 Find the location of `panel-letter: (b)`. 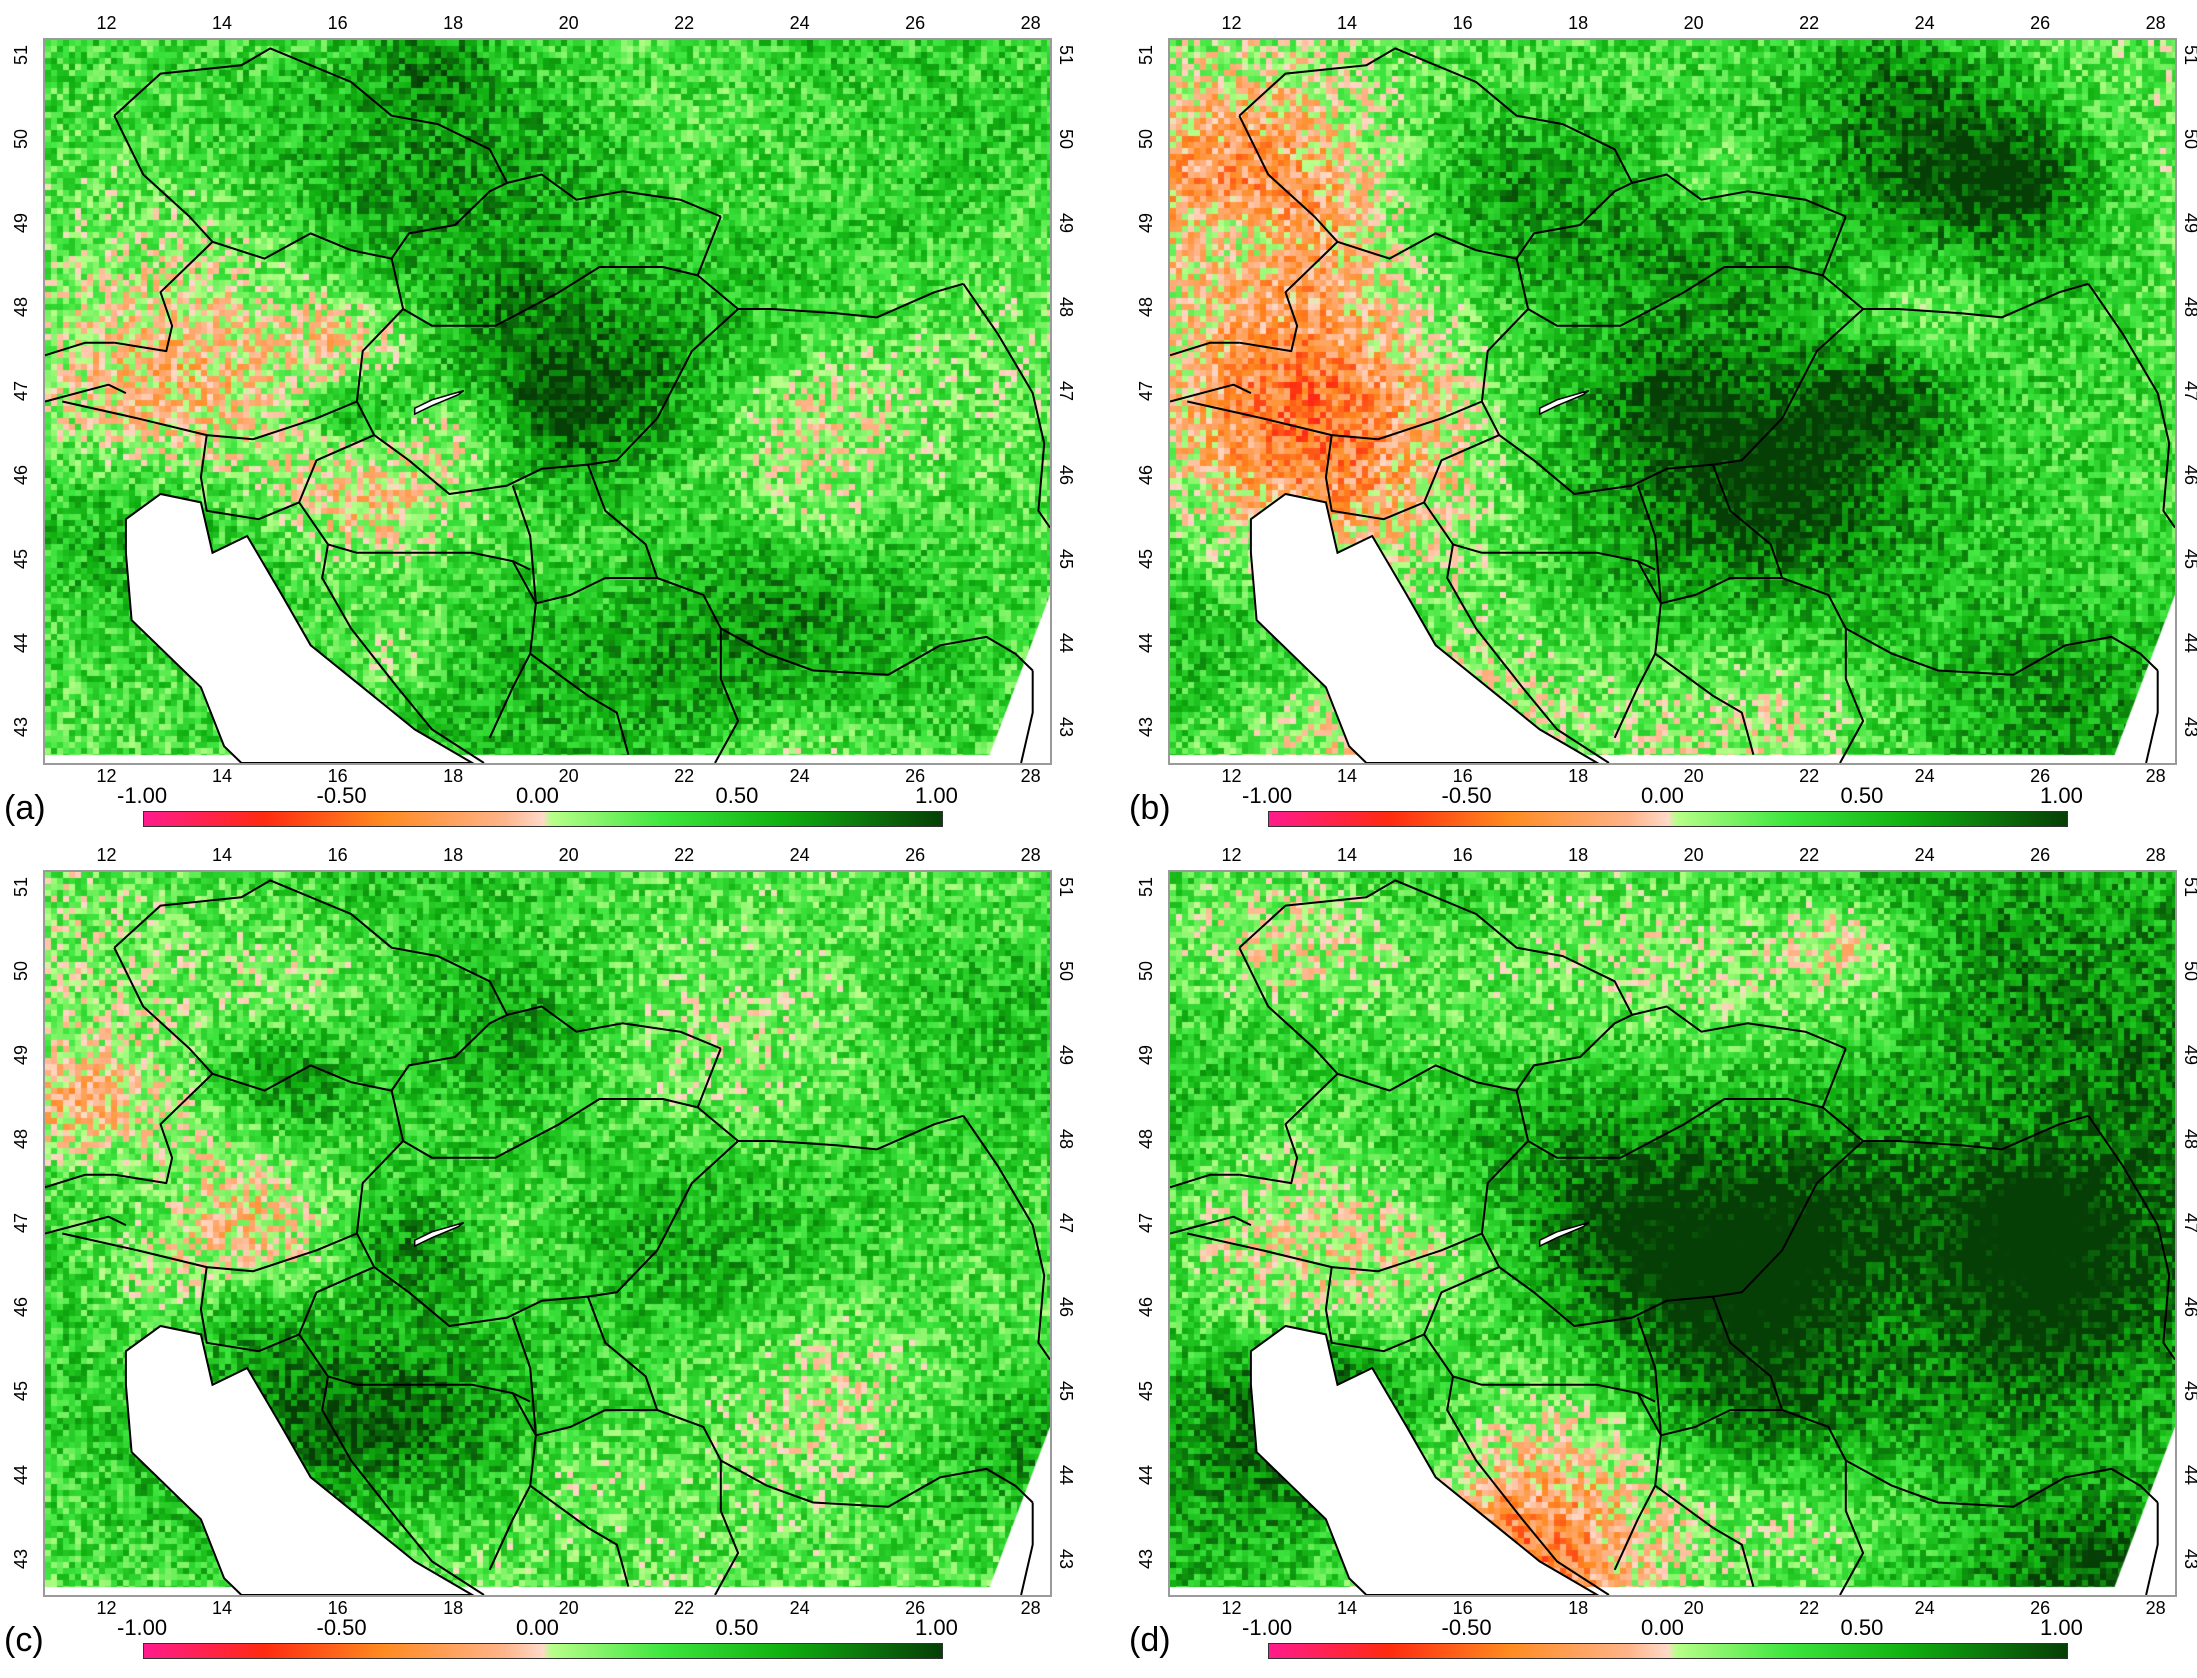

panel-letter: (b) is located at coordinates (1150, 808).